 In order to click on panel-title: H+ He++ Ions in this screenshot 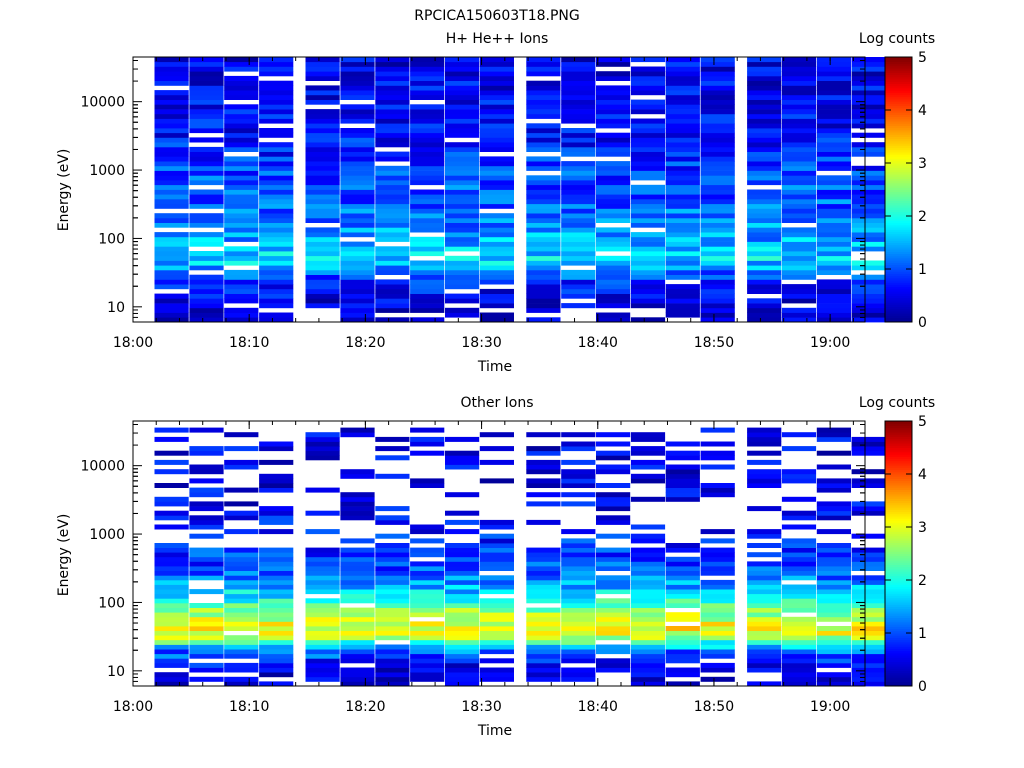, I will do `click(497, 39)`.